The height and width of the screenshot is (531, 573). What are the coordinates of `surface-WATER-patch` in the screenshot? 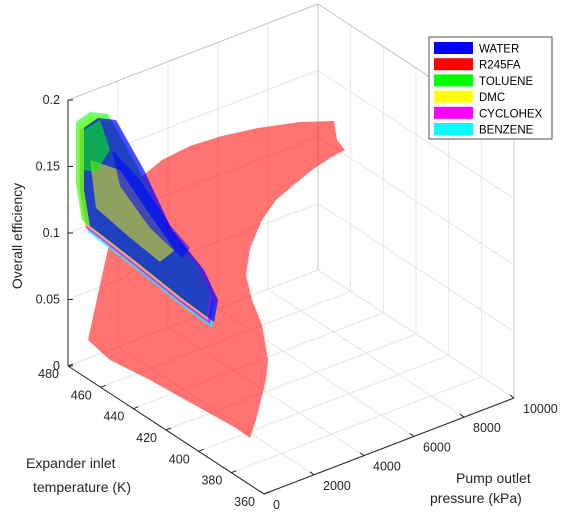 It's located at (151, 204).